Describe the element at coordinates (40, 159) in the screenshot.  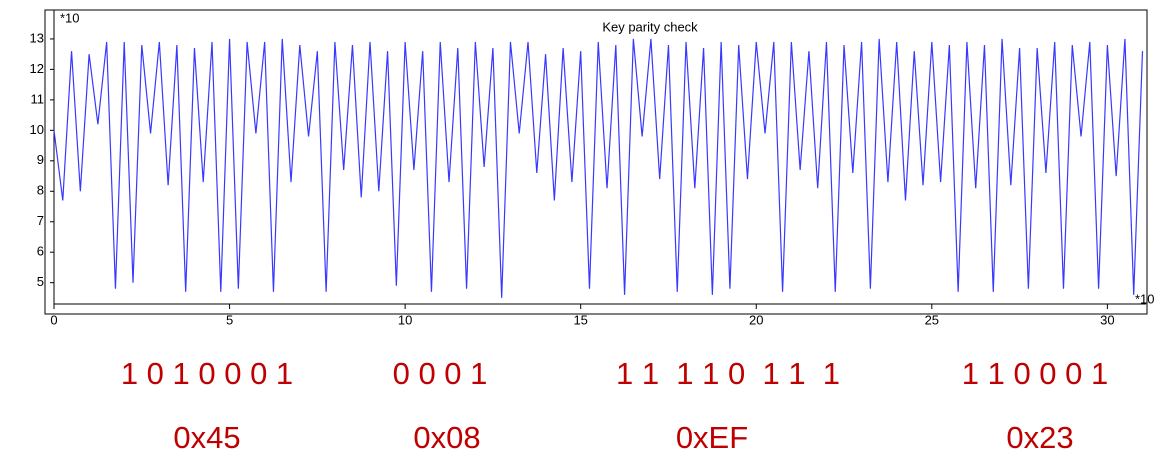
I see `y-tick-label: 9` at that location.